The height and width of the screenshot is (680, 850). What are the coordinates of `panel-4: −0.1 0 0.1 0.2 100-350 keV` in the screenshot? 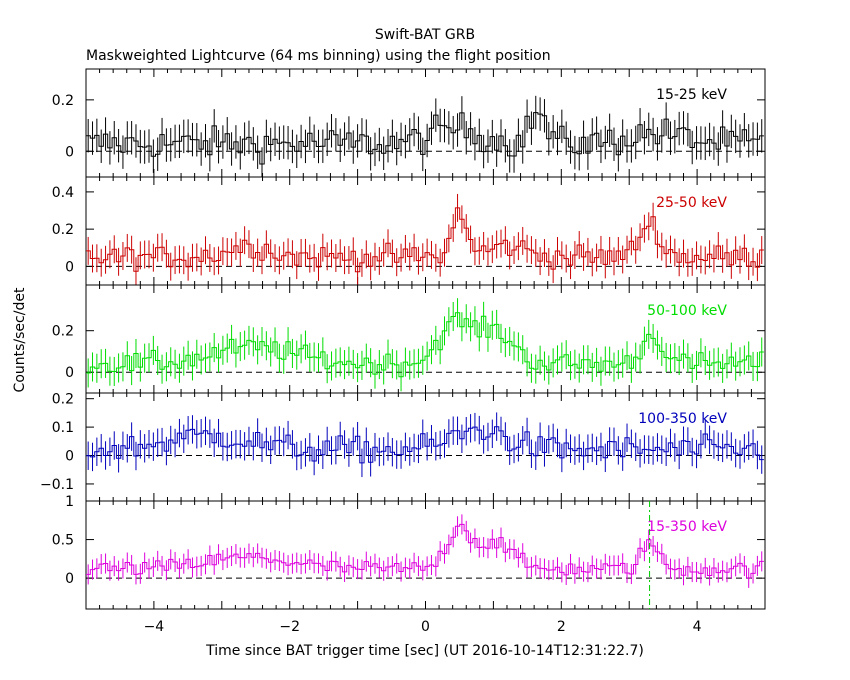 It's located at (403, 447).